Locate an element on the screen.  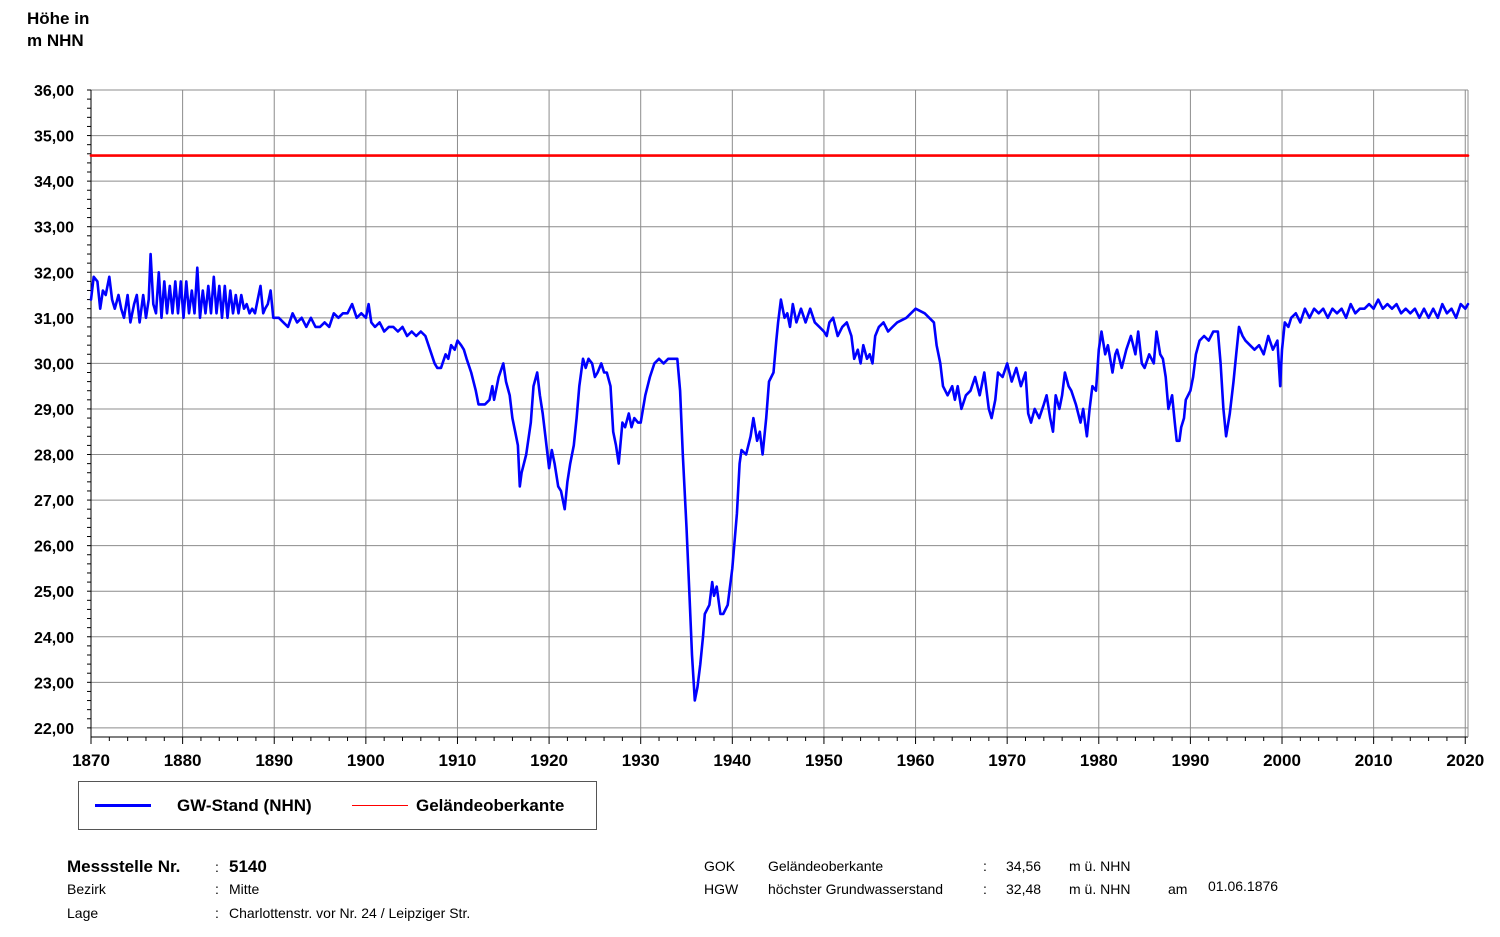
y-tick-label: 28,00 is located at coordinates (54, 456).